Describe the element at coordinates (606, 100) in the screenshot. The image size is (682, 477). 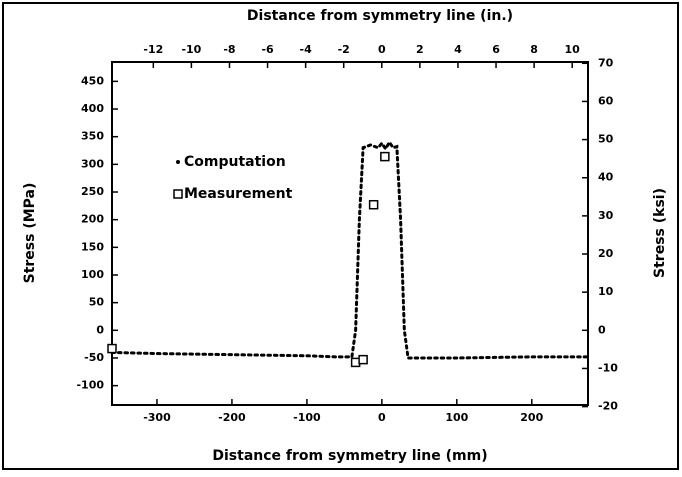
I see `y2-tick-label: 60` at that location.